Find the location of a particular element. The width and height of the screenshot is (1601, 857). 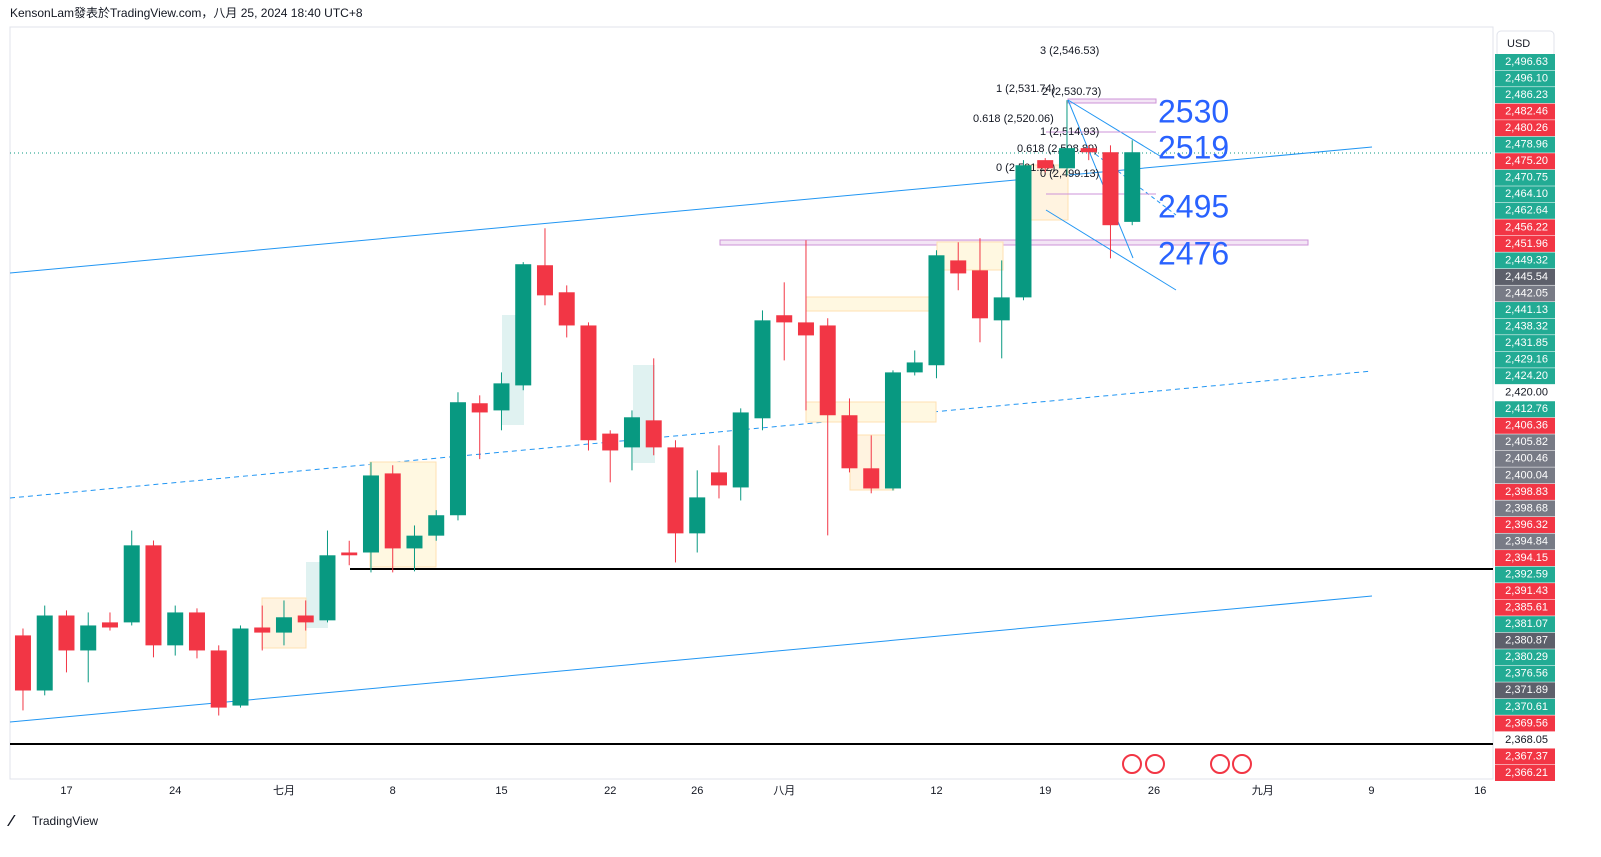

price-tag-label: 2,496.63 is located at coordinates (1526, 62).